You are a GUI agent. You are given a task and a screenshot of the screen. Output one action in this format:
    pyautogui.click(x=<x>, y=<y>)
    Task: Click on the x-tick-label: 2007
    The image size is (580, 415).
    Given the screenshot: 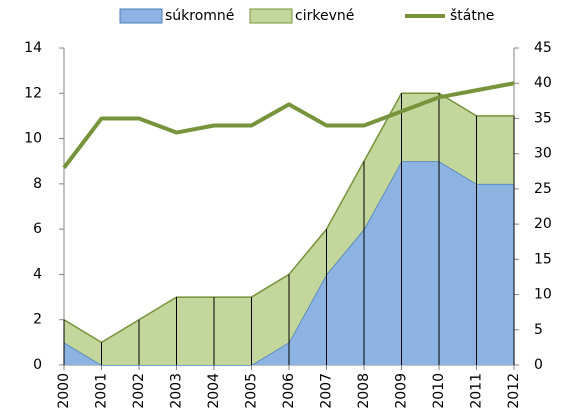 What is the action you would take?
    pyautogui.click(x=327, y=391)
    